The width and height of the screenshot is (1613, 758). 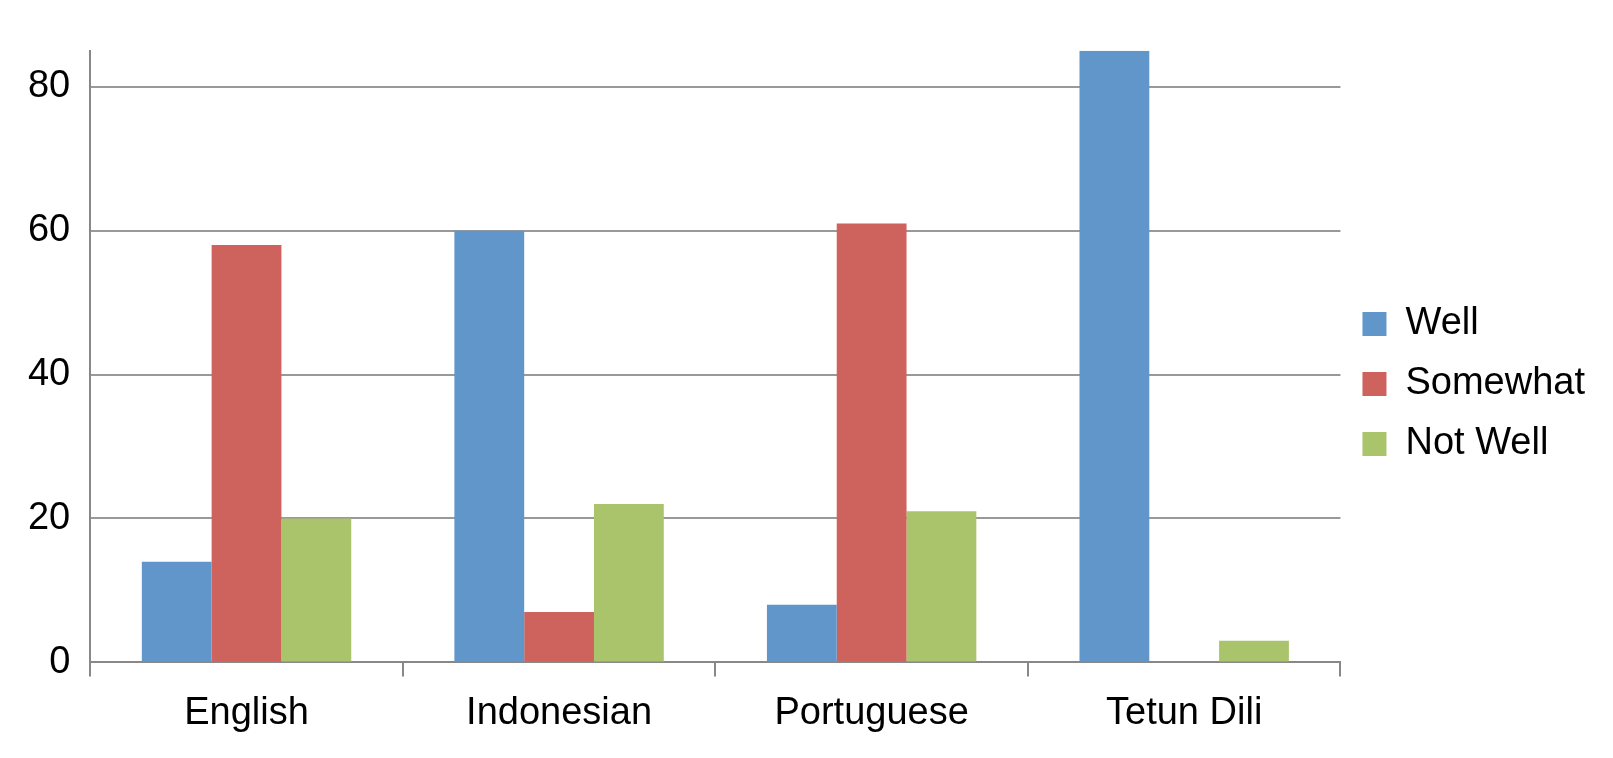 What do you see at coordinates (246, 710) in the screenshot?
I see `x-tick-label: English` at bounding box center [246, 710].